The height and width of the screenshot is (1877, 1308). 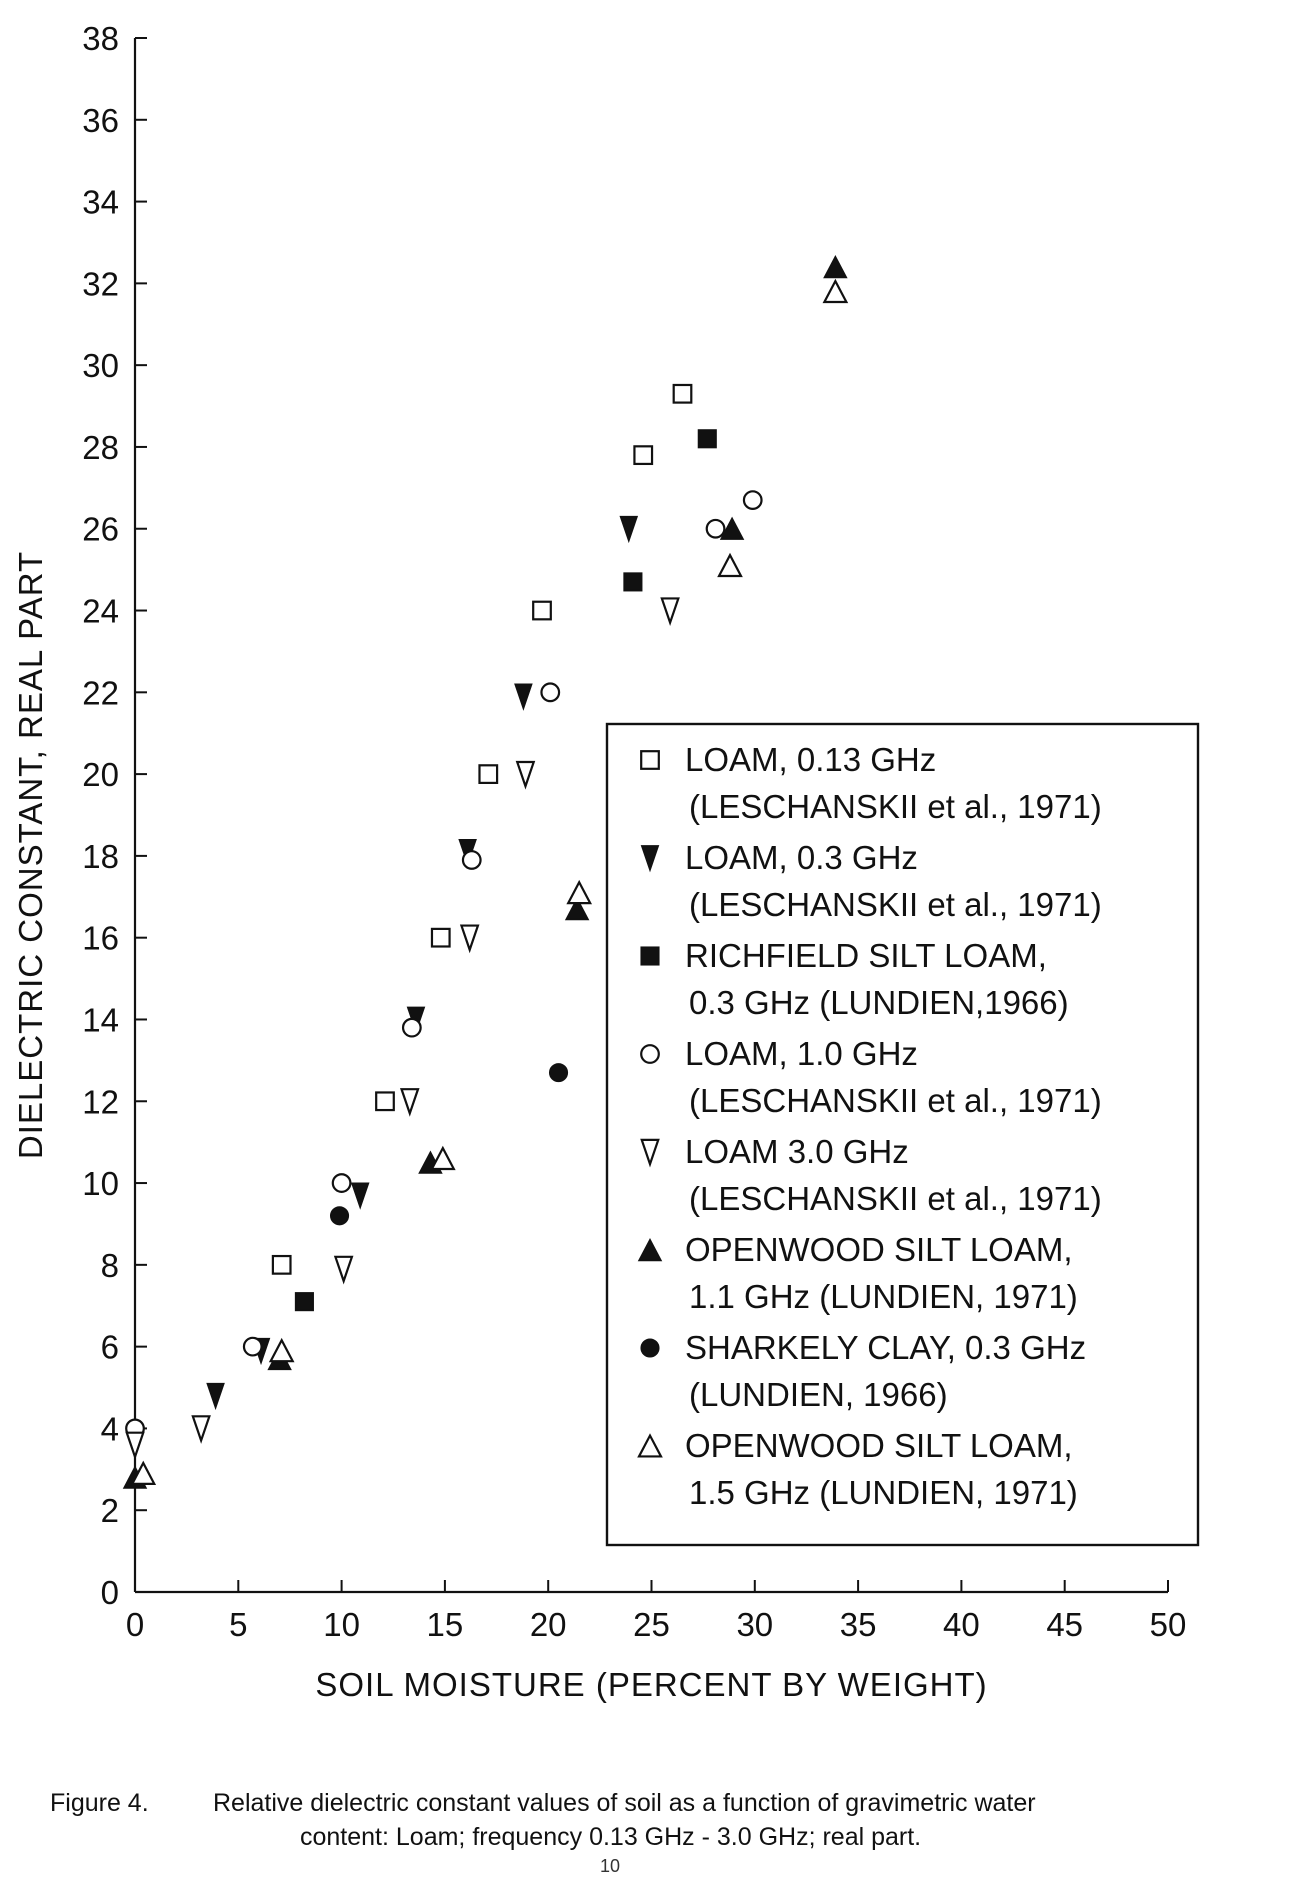 I want to click on legend-entry-text: 1.5 GHz (LUNDIEN, 1971), so click(x=883, y=1492).